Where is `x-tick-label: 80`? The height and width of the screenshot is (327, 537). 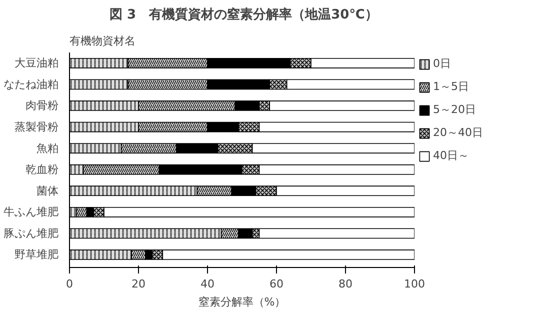
x-tick-label: 80 is located at coordinates (345, 284).